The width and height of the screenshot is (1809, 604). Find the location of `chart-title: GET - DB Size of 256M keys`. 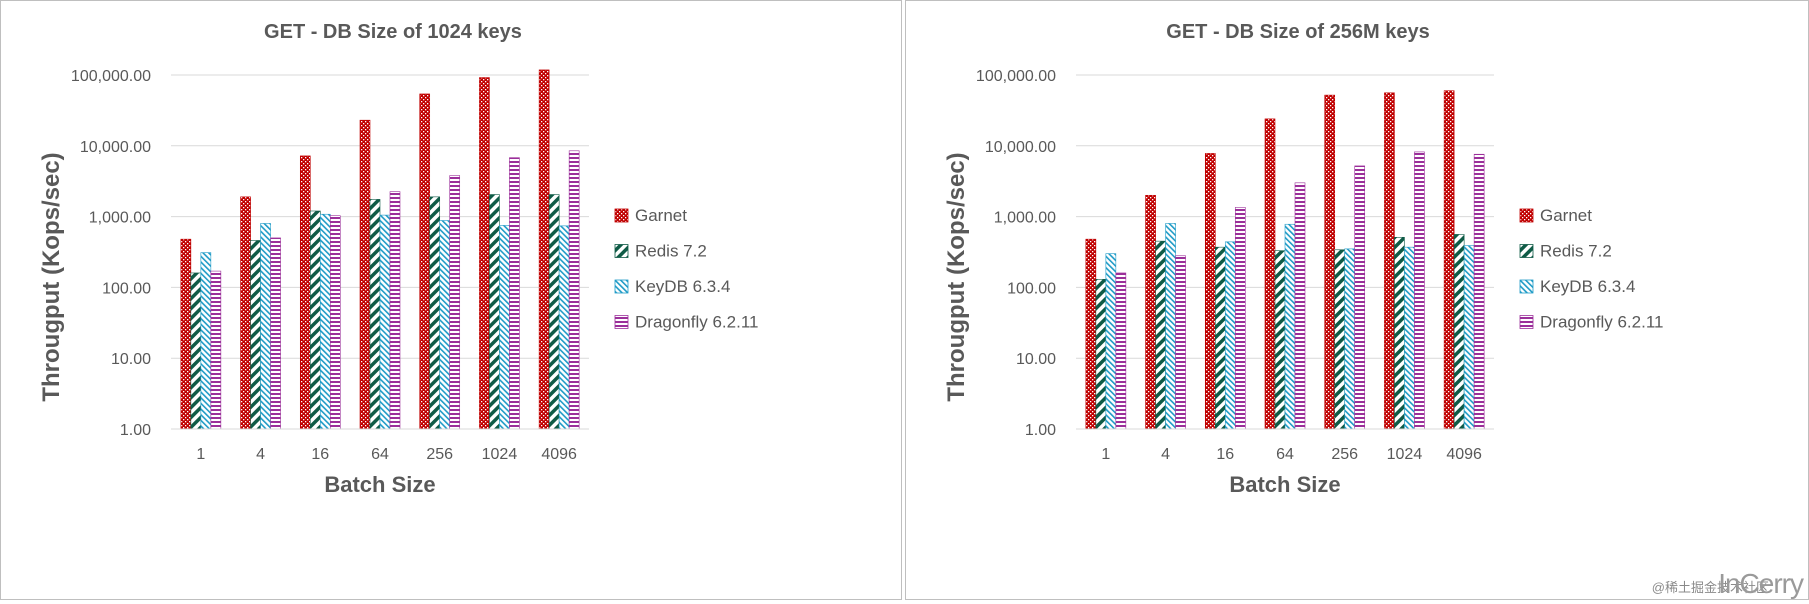

chart-title: GET - DB Size of 256M keys is located at coordinates (1297, 32).